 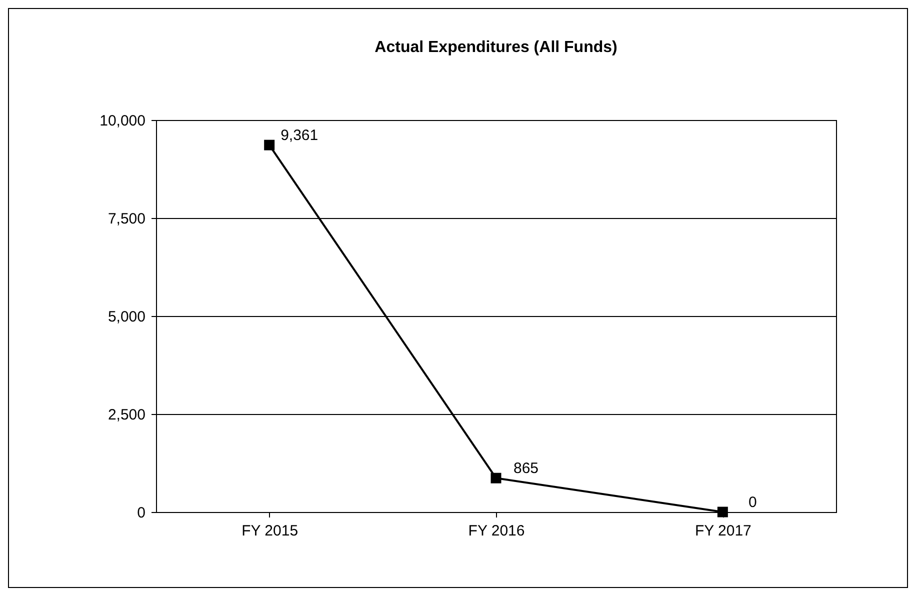 I want to click on y-tick-label: 2,500, so click(x=127, y=415).